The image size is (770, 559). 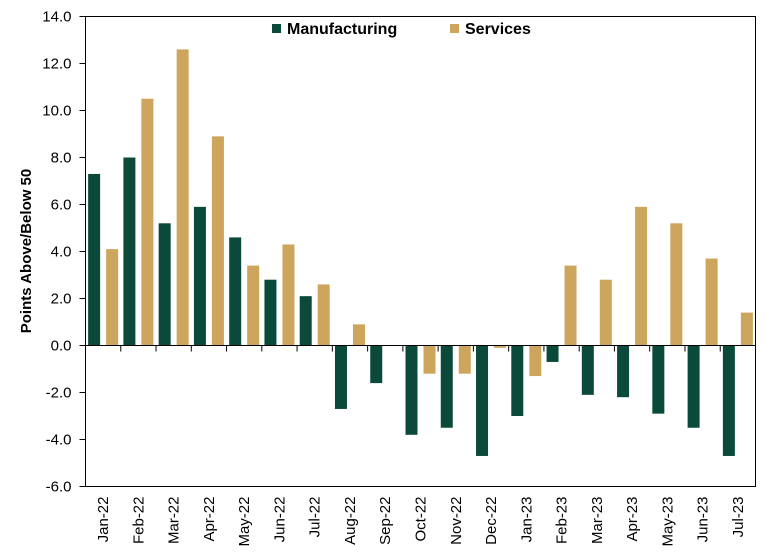 What do you see at coordinates (385, 521) in the screenshot?
I see `x-tick-label: Sep-22` at bounding box center [385, 521].